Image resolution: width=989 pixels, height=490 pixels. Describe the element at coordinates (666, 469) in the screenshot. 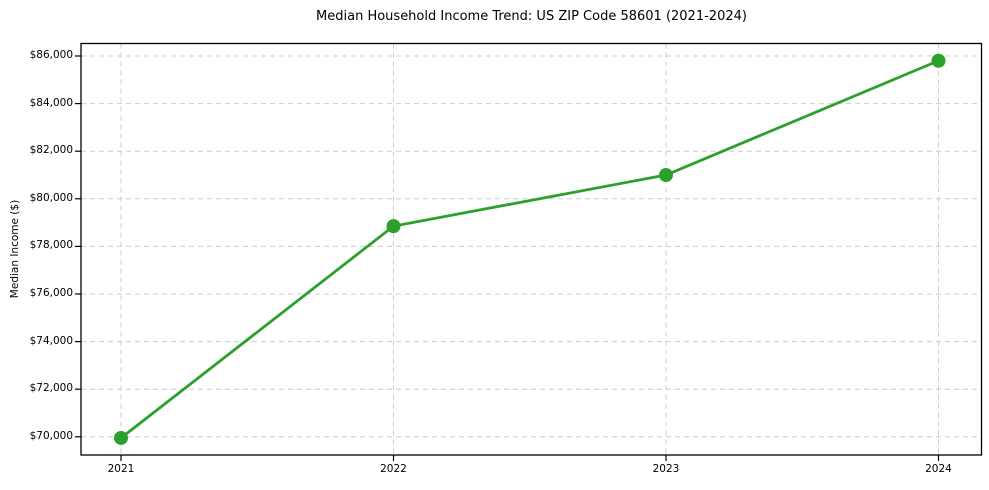

I see `x-tick-label: 2023` at that location.